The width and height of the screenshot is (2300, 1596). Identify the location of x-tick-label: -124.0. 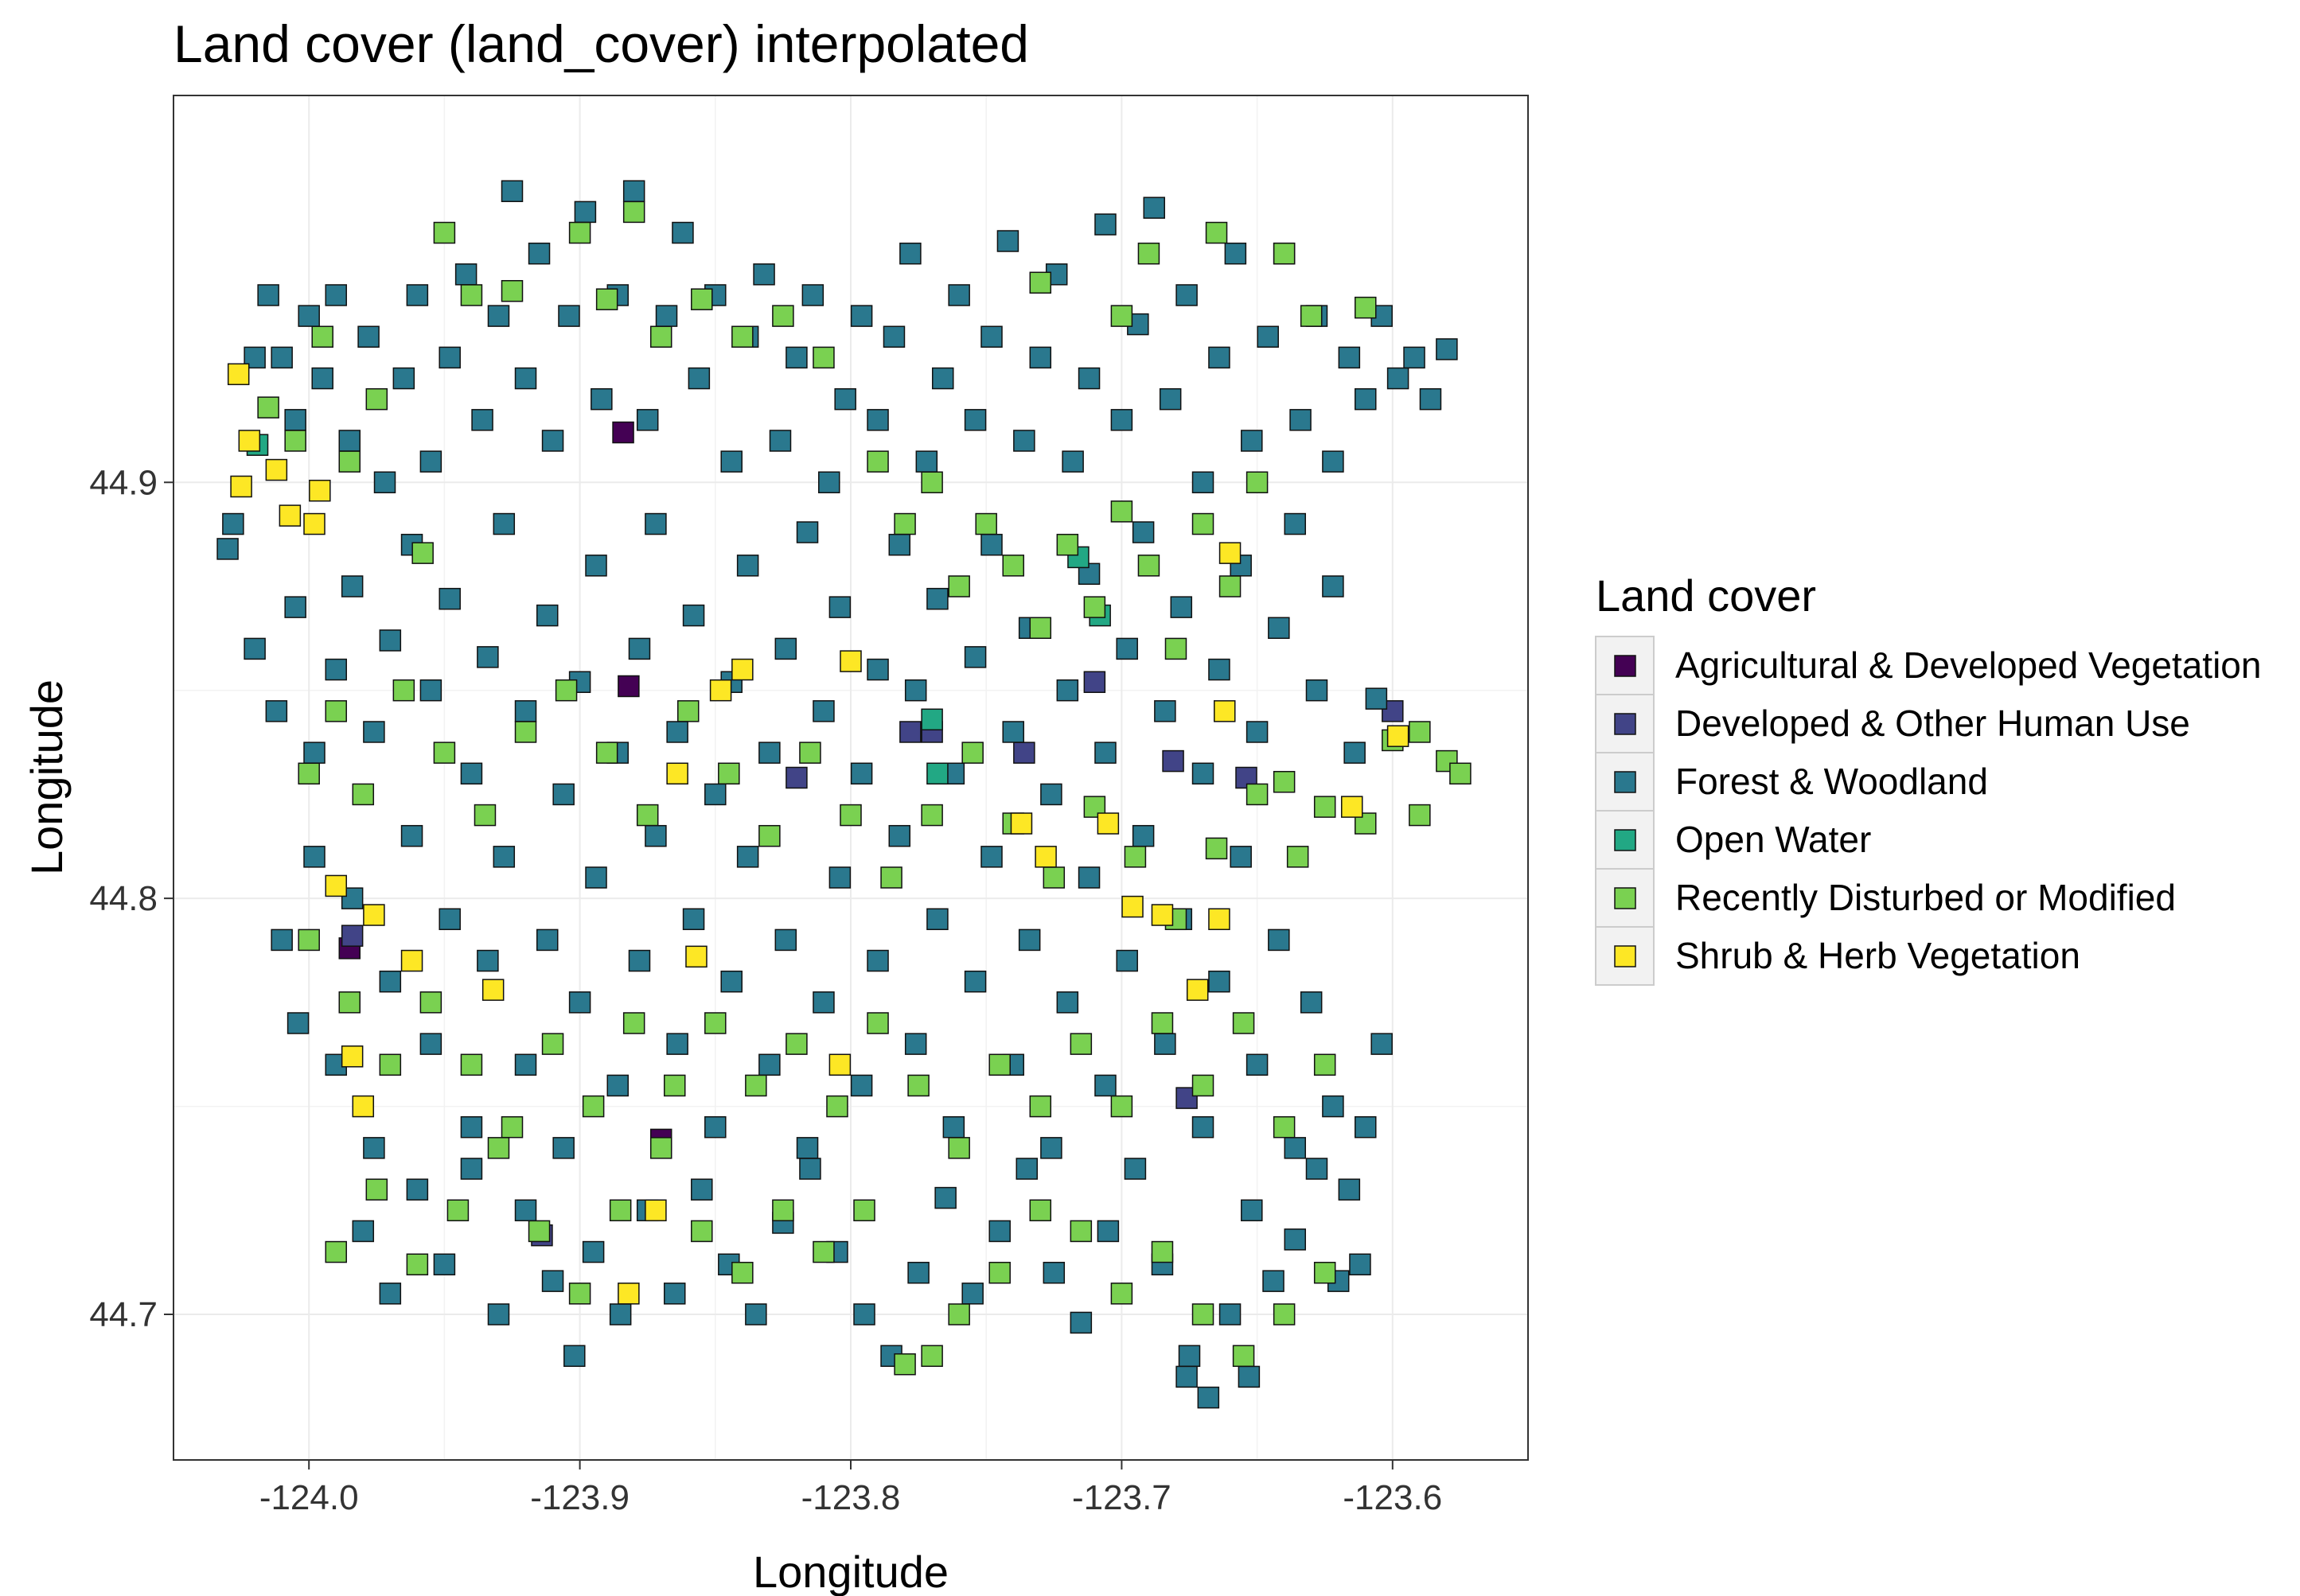
(309, 1497).